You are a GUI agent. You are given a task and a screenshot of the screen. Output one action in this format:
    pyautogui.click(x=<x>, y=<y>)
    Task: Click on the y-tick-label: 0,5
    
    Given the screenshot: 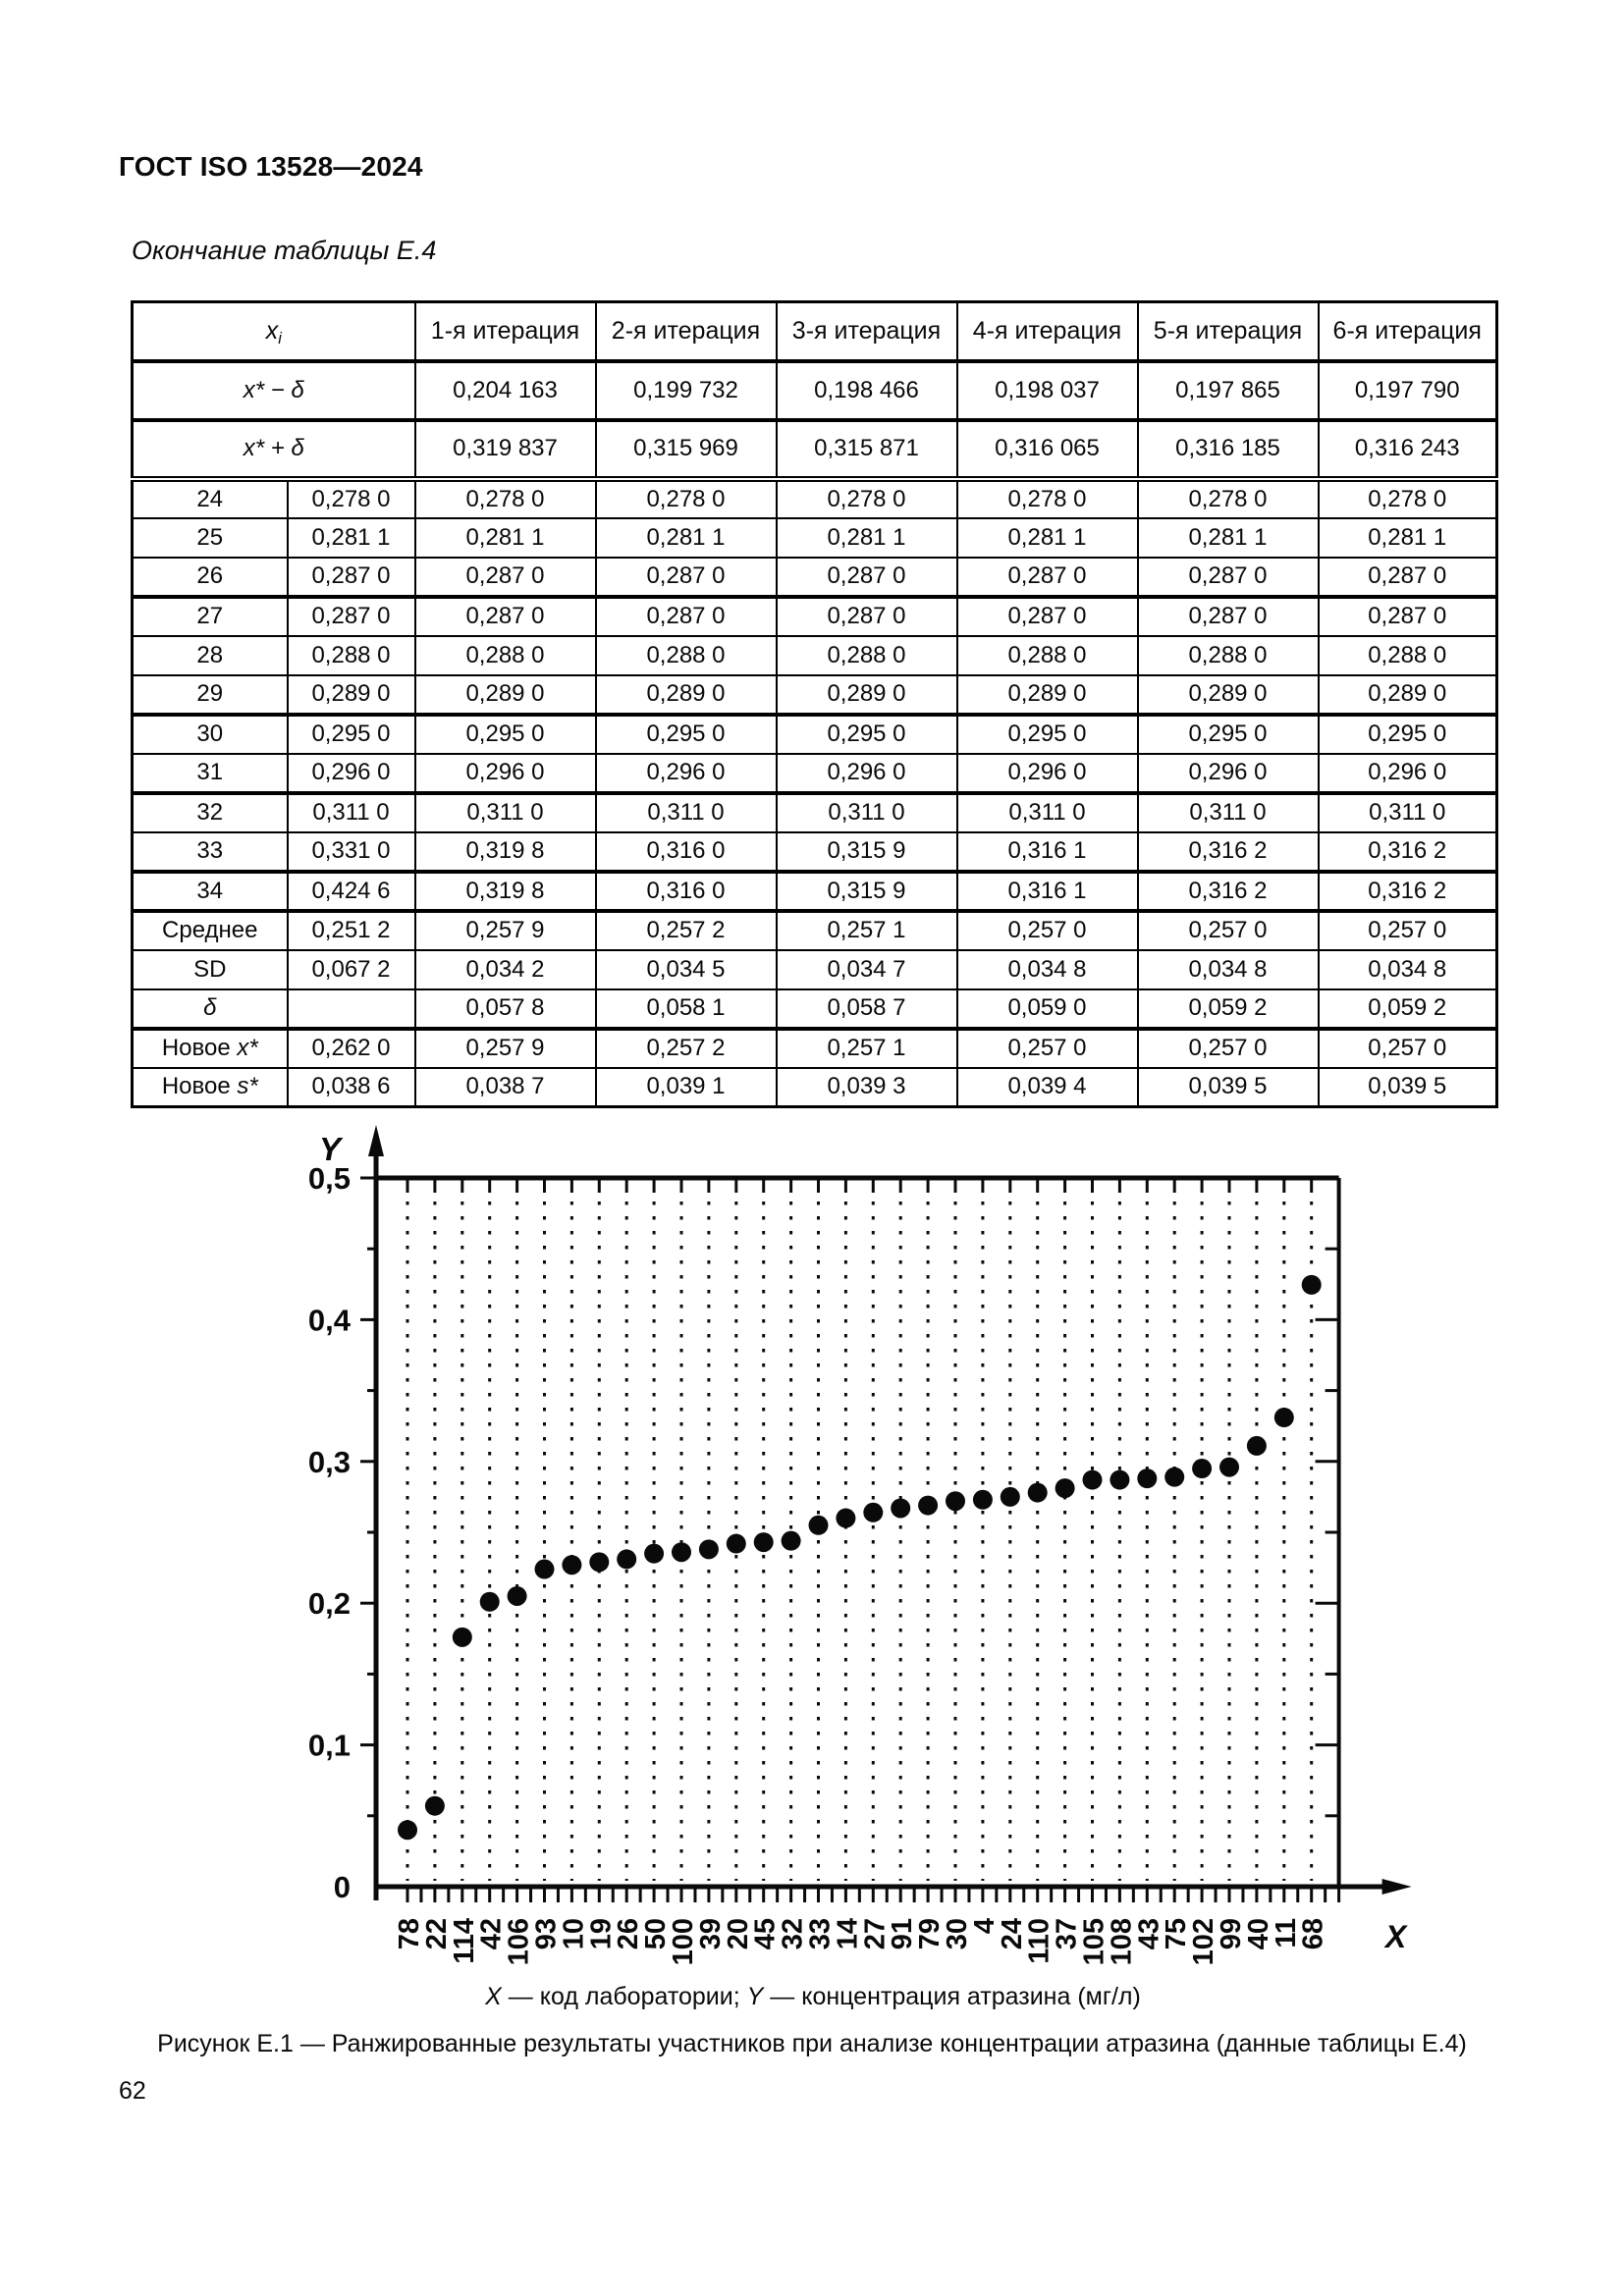 What is the action you would take?
    pyautogui.click(x=329, y=1178)
    